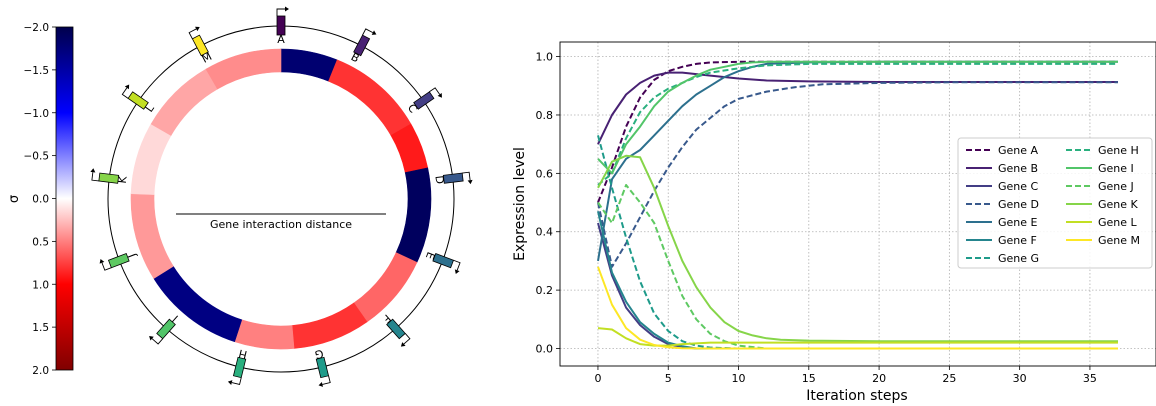 Image resolution: width=1156 pixels, height=406 pixels. I want to click on colorbar-tick-label: 0.0, so click(40, 200).